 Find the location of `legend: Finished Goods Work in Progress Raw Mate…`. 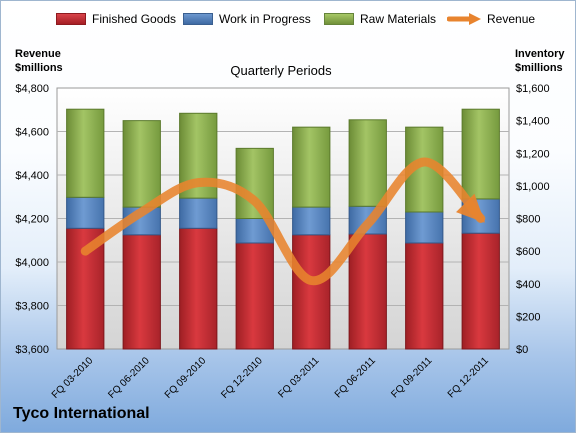

legend: Finished Goods Work in Progress Raw Mate… is located at coordinates (288, 23).